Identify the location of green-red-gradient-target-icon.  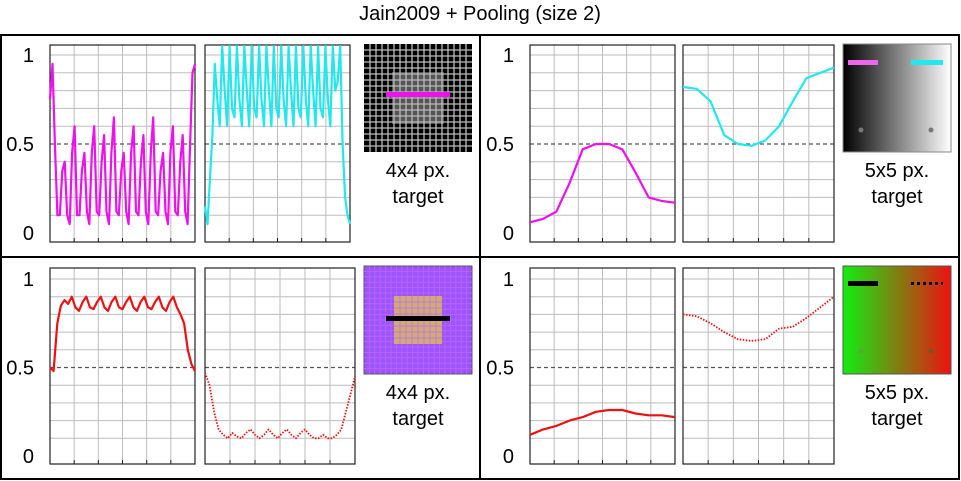
(897, 320).